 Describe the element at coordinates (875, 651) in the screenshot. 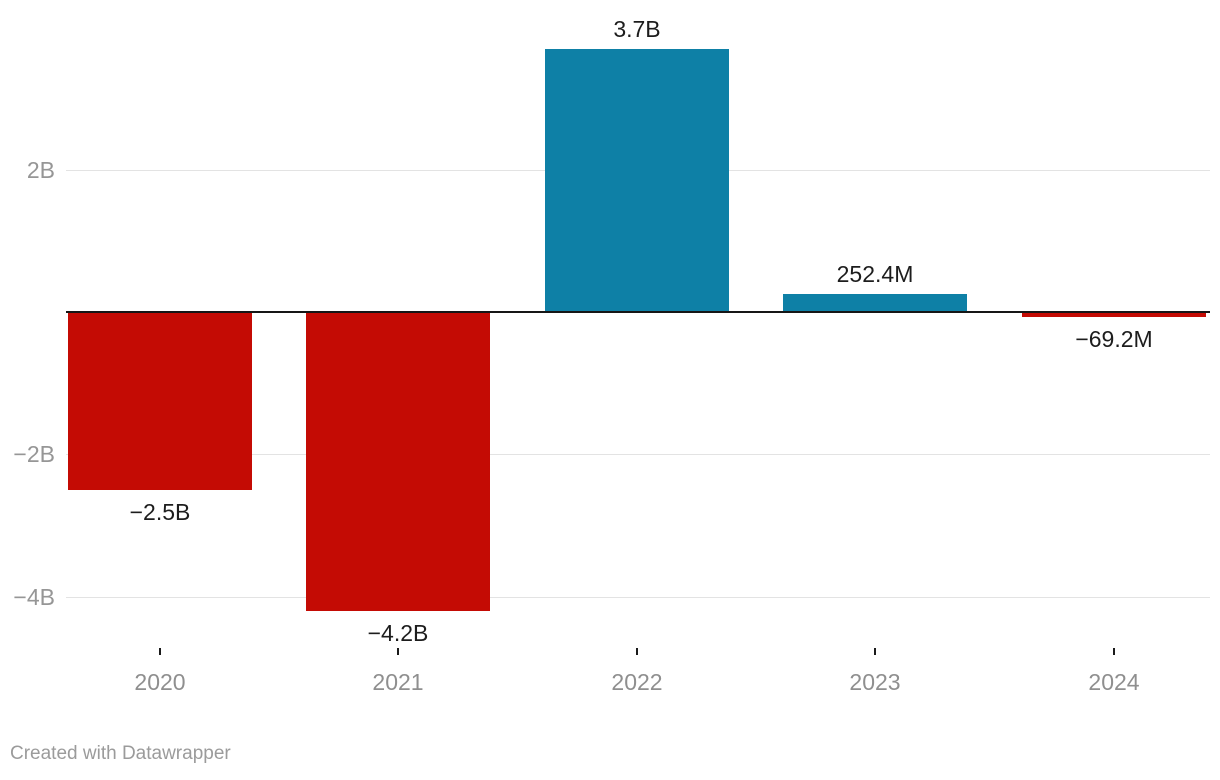

I see `x-axis-tick-2023` at that location.